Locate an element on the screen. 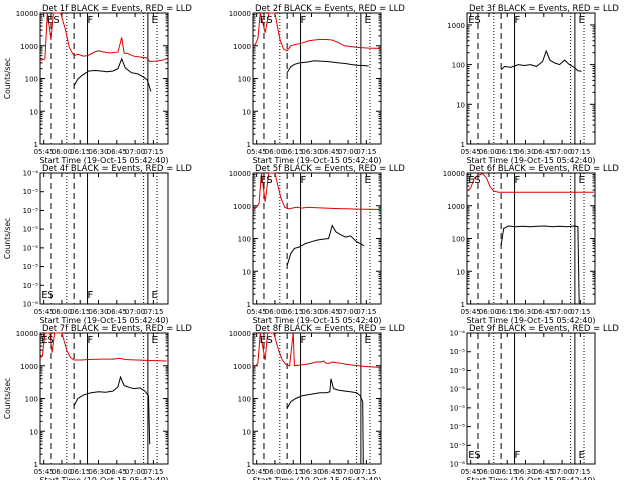 The height and width of the screenshot is (480, 640). y-axis-label: Counts/sec is located at coordinates (7, 398).